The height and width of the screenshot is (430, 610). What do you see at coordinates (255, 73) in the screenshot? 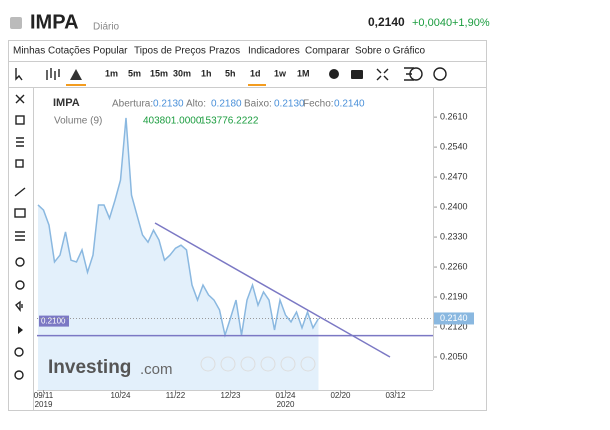
I see `timeframe: 1d` at bounding box center [255, 73].